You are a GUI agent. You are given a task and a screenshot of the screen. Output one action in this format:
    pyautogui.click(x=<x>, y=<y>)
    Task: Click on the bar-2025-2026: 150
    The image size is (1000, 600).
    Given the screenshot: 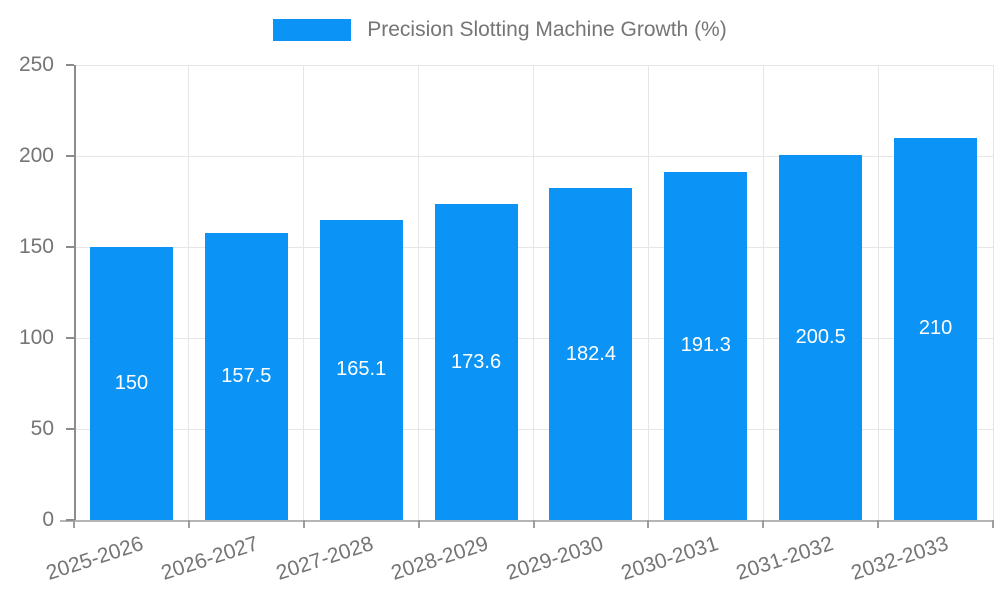 What is the action you would take?
    pyautogui.click(x=131, y=383)
    